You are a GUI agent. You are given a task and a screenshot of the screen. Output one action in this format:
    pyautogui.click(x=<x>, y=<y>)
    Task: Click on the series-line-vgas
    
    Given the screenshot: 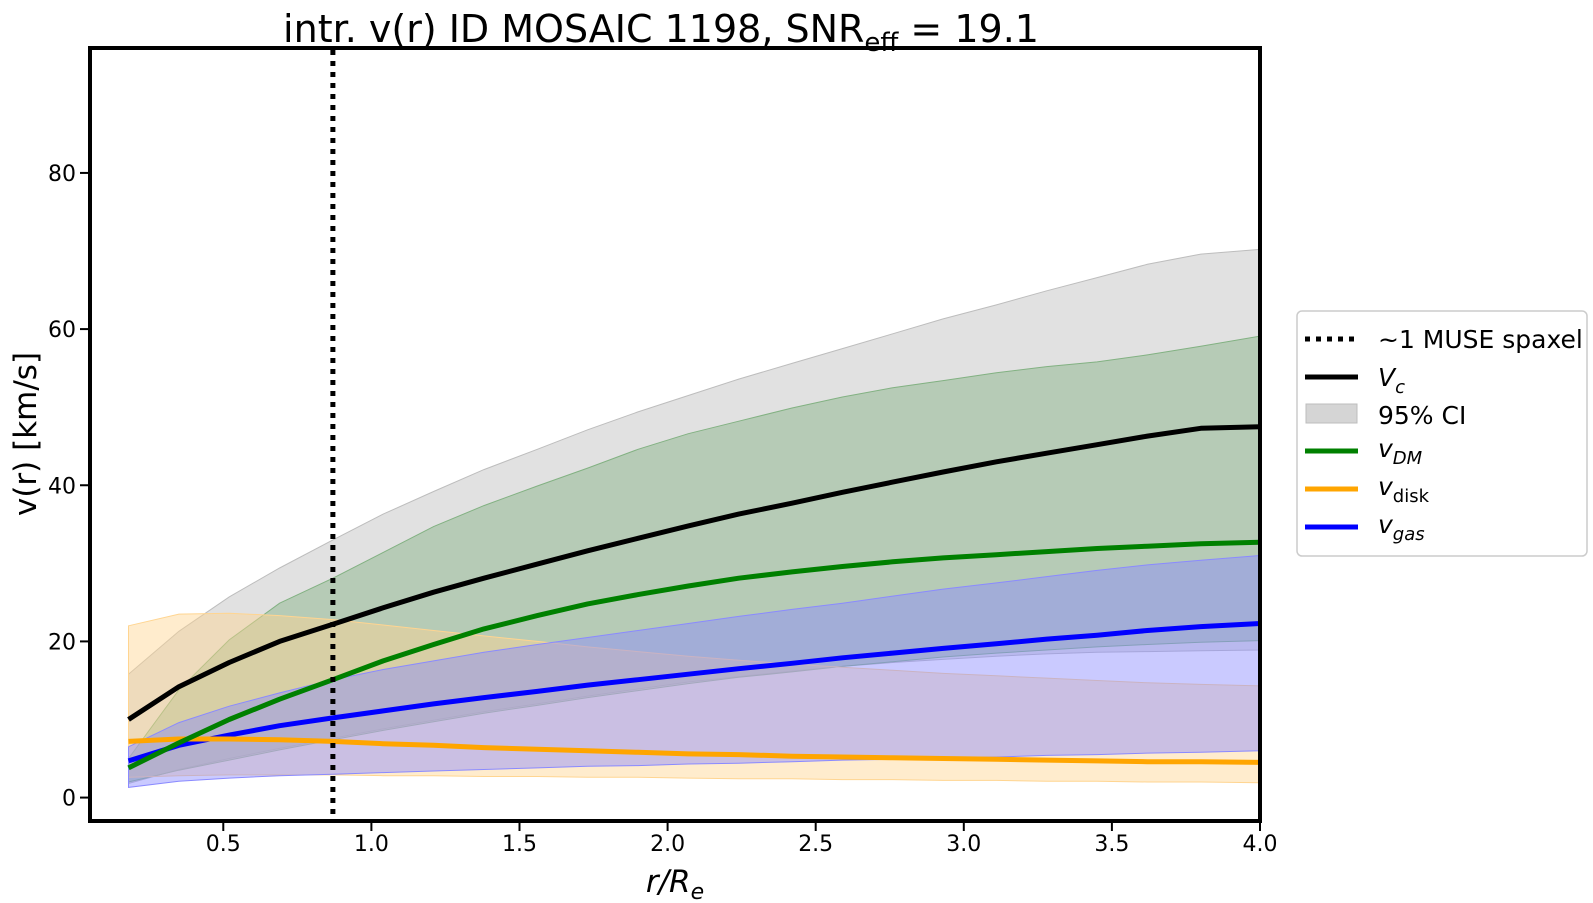 What is the action you would take?
    pyautogui.click(x=693, y=692)
    